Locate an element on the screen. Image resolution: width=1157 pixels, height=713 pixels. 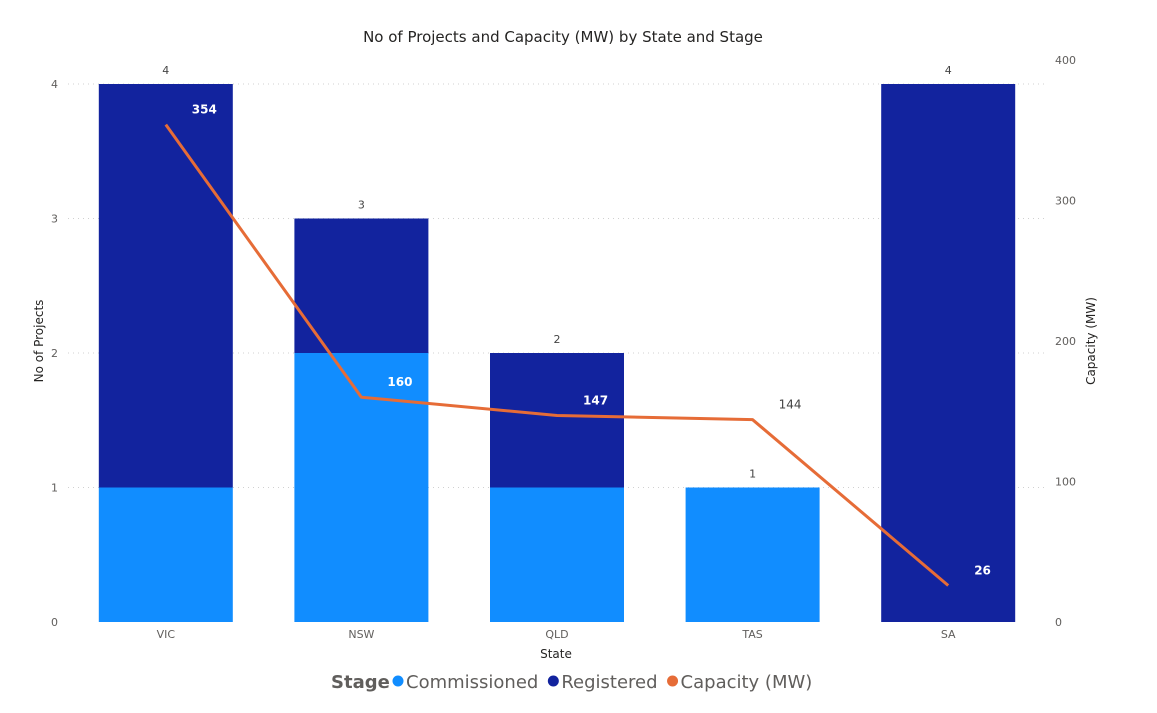
legend: Stage Commissioned Registered Capacity (MW) is located at coordinates (571, 682).